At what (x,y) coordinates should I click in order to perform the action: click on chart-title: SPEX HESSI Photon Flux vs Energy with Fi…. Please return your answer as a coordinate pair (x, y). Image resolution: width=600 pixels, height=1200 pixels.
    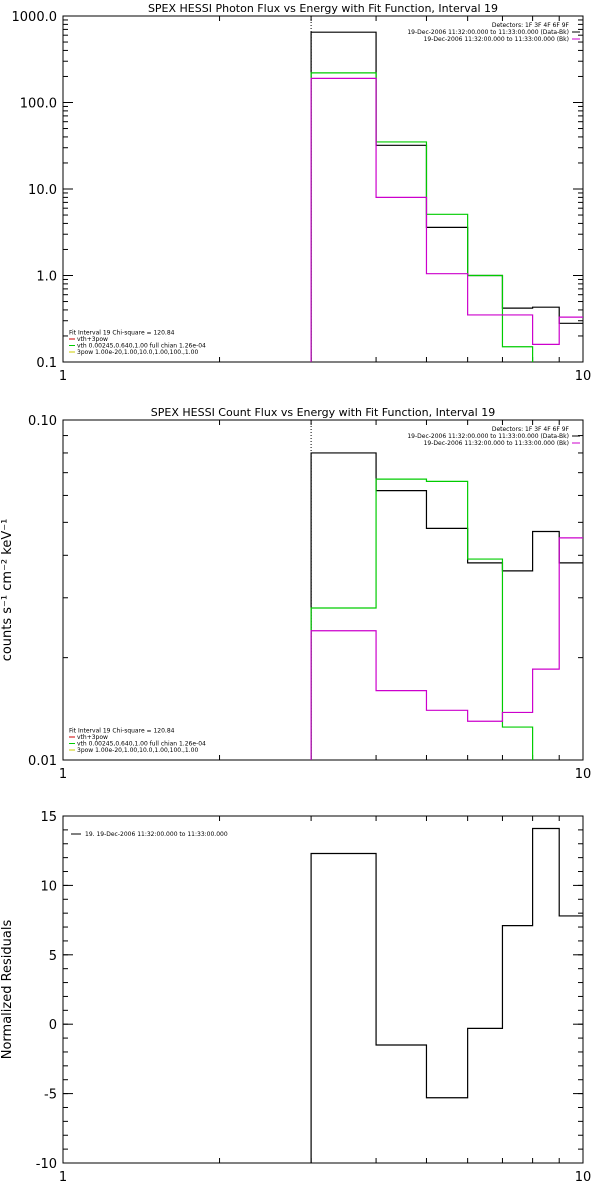
    Looking at the image, I should click on (323, 8).